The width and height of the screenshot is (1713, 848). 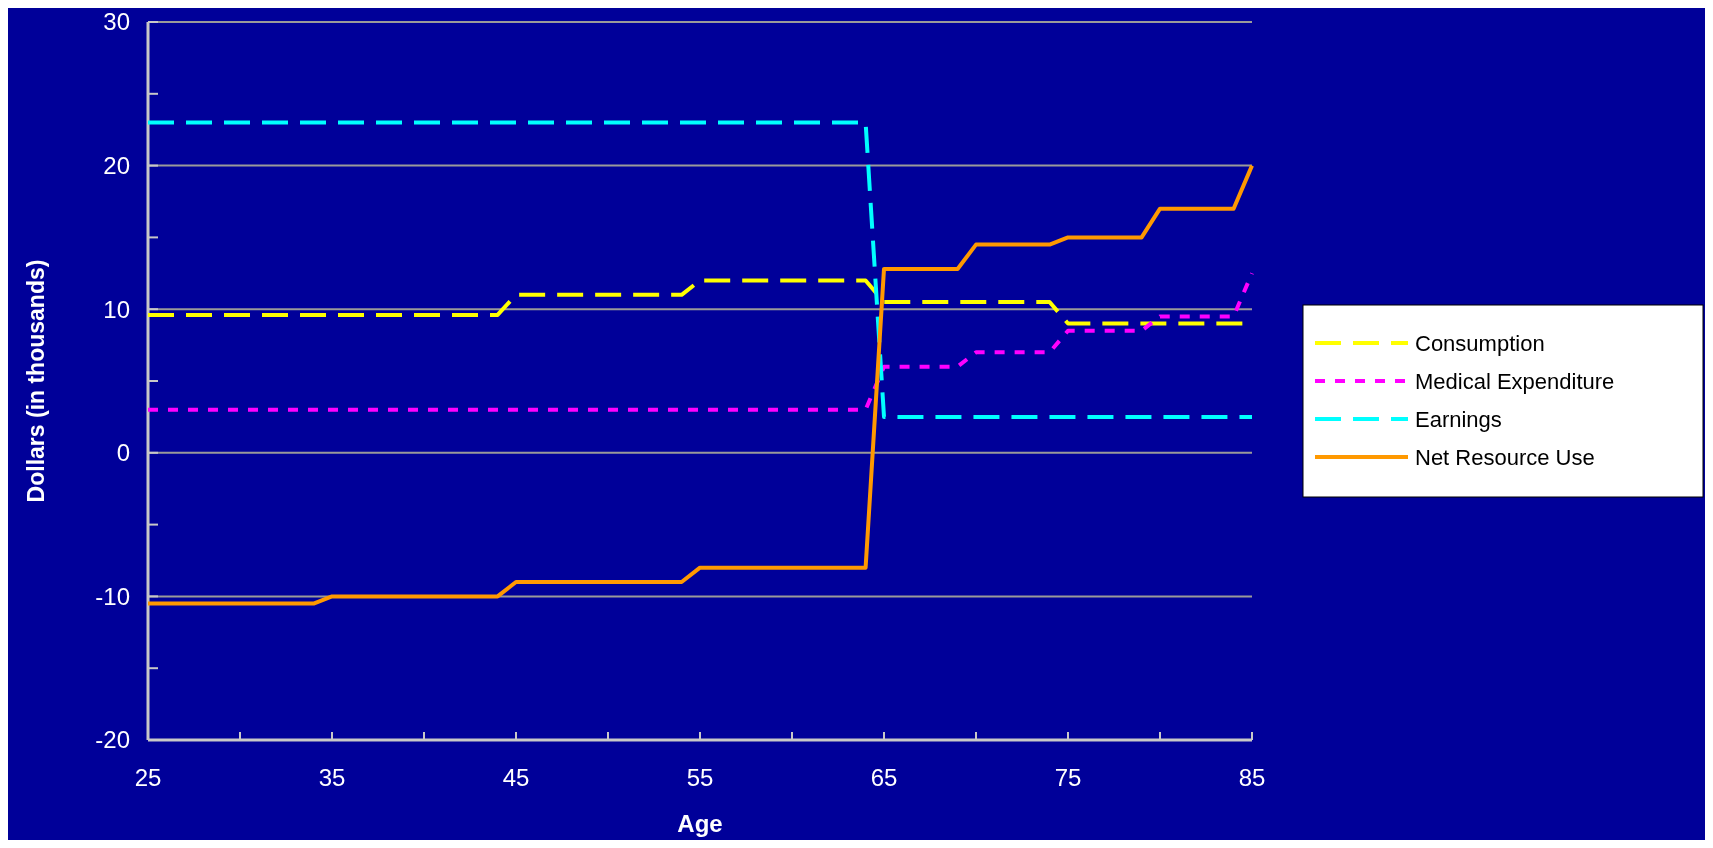 What do you see at coordinates (516, 777) in the screenshot?
I see `x-tick-label: 45` at bounding box center [516, 777].